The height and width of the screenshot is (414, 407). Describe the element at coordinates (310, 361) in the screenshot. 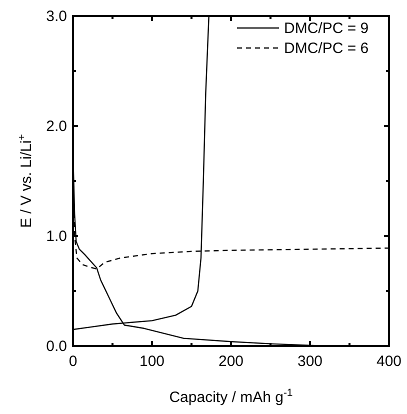

I see `x-tick-label: 300` at that location.